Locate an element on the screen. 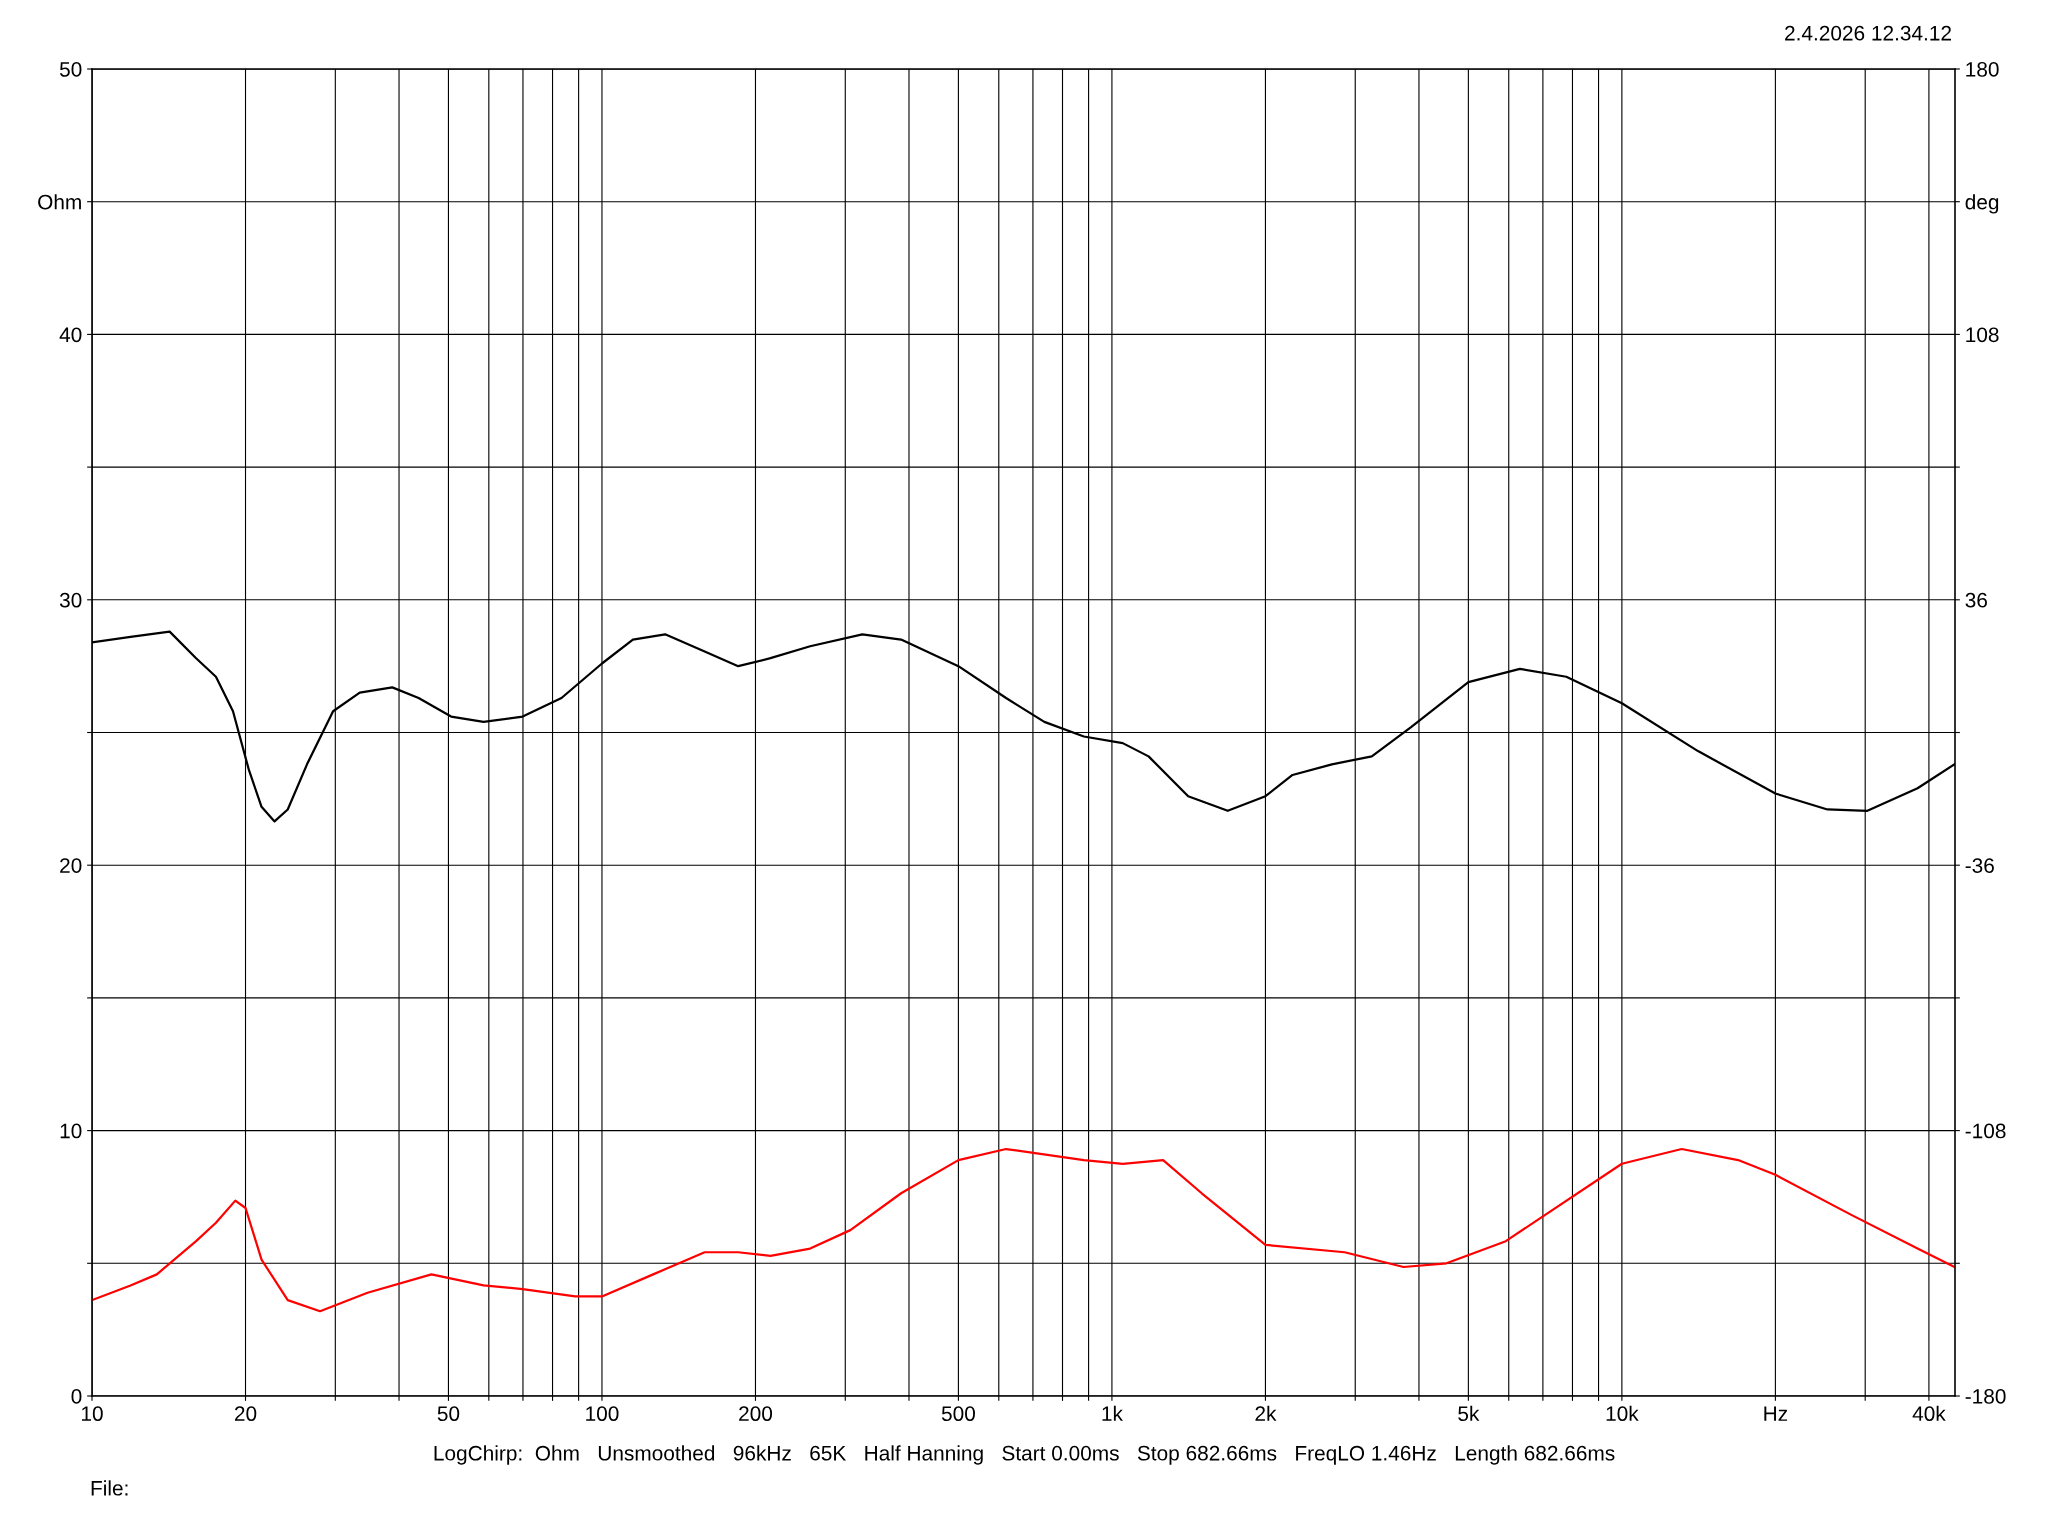 The width and height of the screenshot is (2048, 1536). x-tick-label: 20 is located at coordinates (245, 1414).